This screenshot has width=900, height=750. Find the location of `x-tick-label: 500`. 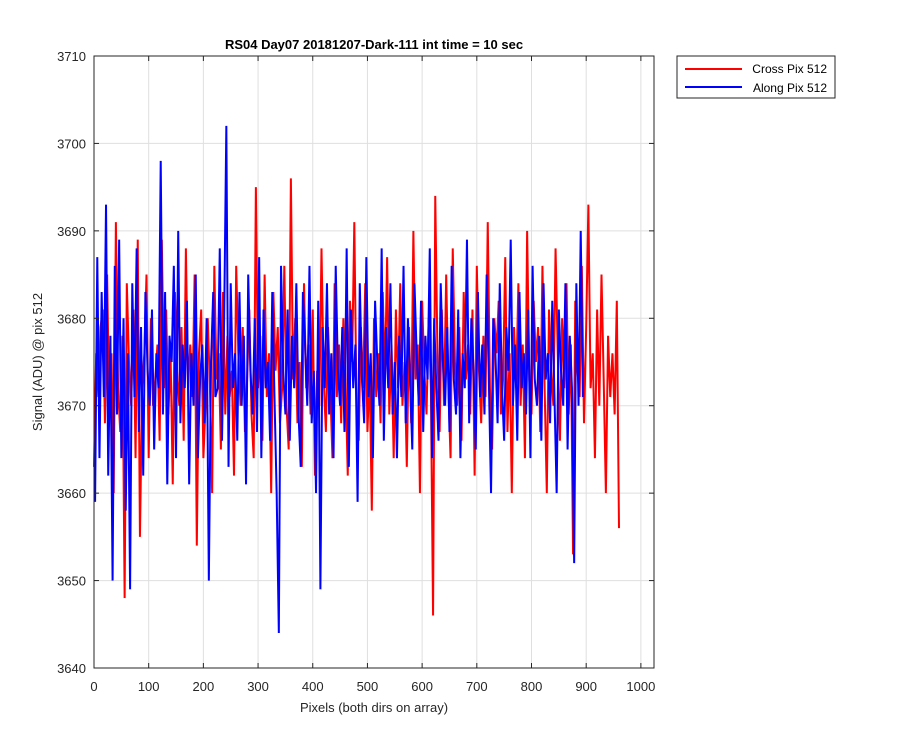

x-tick-label: 500 is located at coordinates (368, 686).